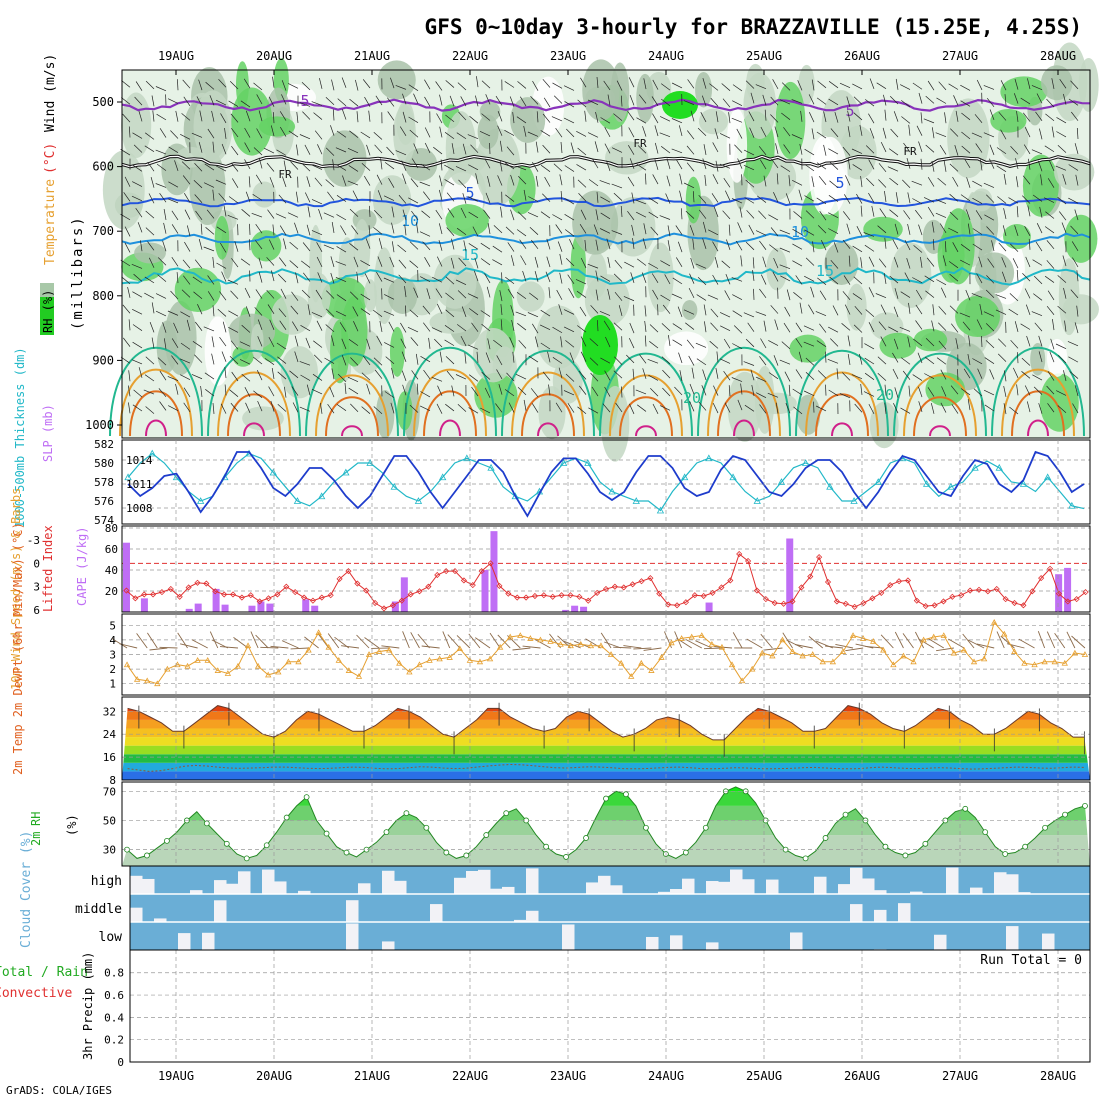 The image size is (1100, 1104). Describe the element at coordinates (82, 566) in the screenshot. I see `ylabel-cape: CAPE (J/kg)` at that location.